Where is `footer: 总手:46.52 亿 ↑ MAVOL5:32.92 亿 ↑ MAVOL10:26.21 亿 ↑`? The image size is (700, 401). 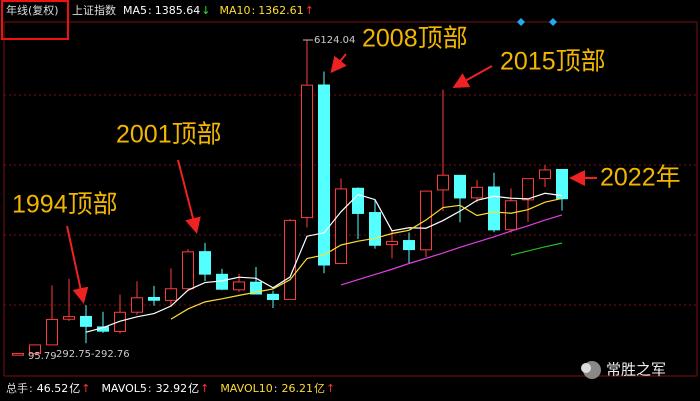 footer: 总手:46.52 亿 ↑ MAVOL5:32.92 亿 ↑ MAVOL10:26.21 亿 ↑ is located at coordinates (170, 388).